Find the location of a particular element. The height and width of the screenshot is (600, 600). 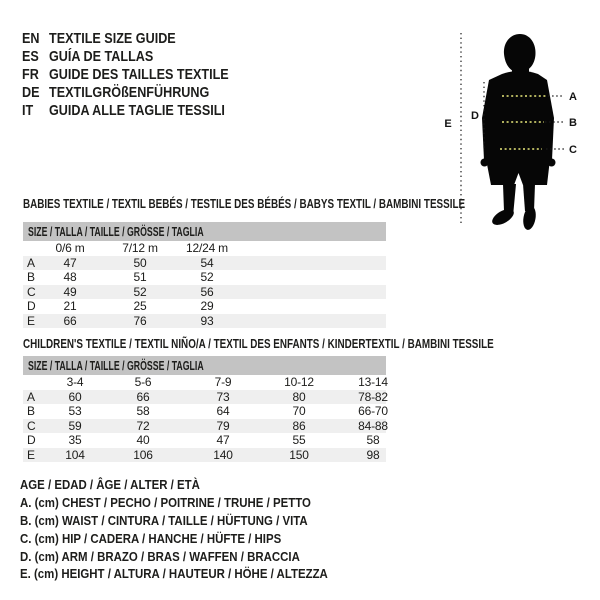

cell: 72 is located at coordinates (143, 425).